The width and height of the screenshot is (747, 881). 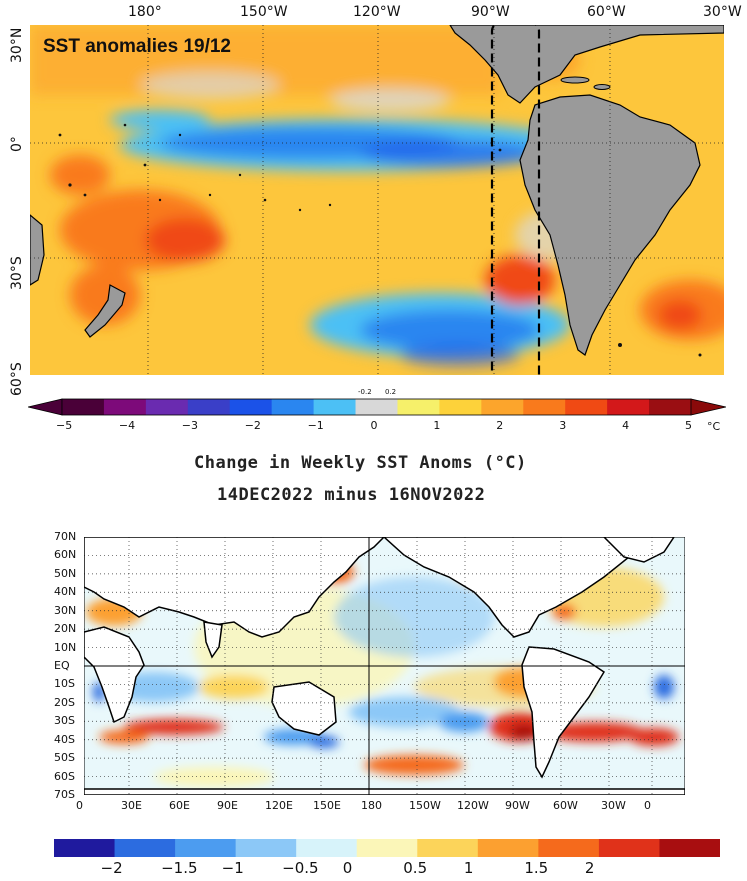 What do you see at coordinates (473, 805) in the screenshot?
I see `bottom-lon-label: 120W` at bounding box center [473, 805].